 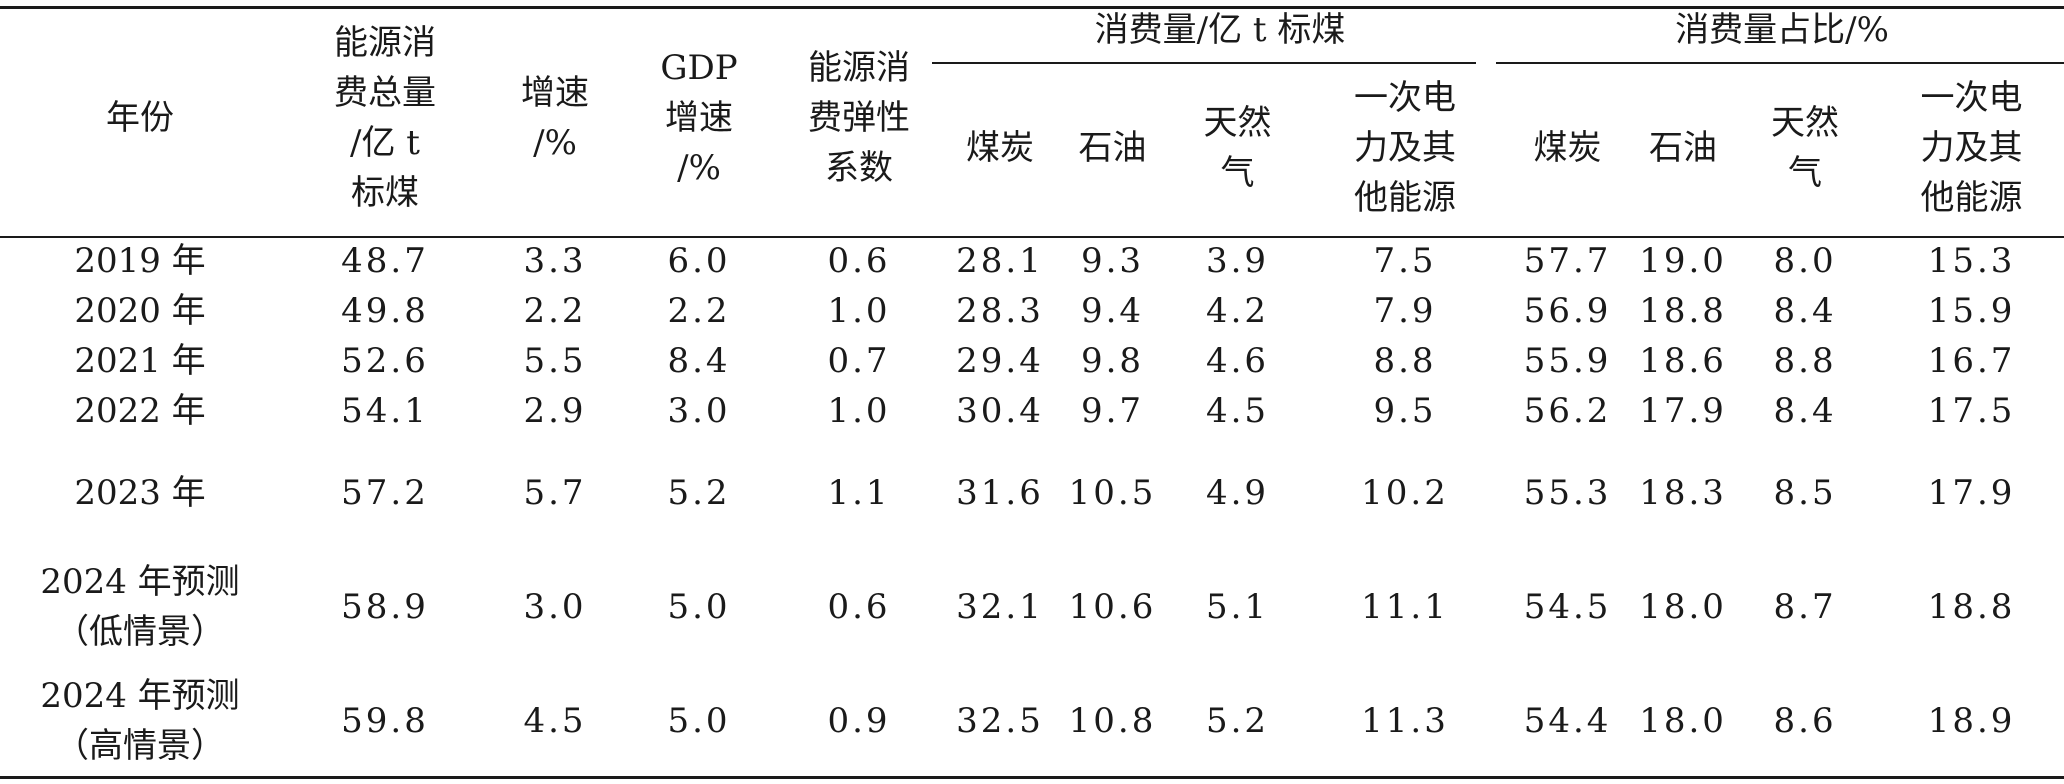 I want to click on table-cell: 18.6, so click(x=1683, y=361).